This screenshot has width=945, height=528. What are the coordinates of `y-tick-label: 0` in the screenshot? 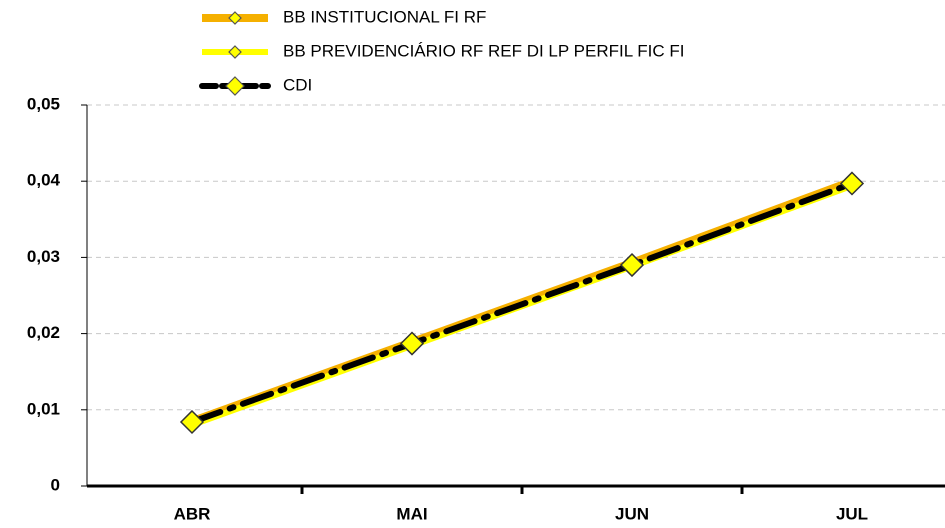 It's located at (55, 484).